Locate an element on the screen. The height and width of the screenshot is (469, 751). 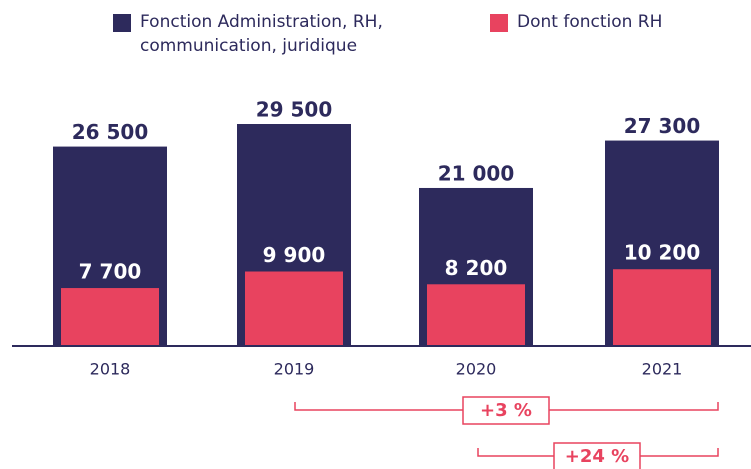
value-label: 8 200 is located at coordinates (476, 268).